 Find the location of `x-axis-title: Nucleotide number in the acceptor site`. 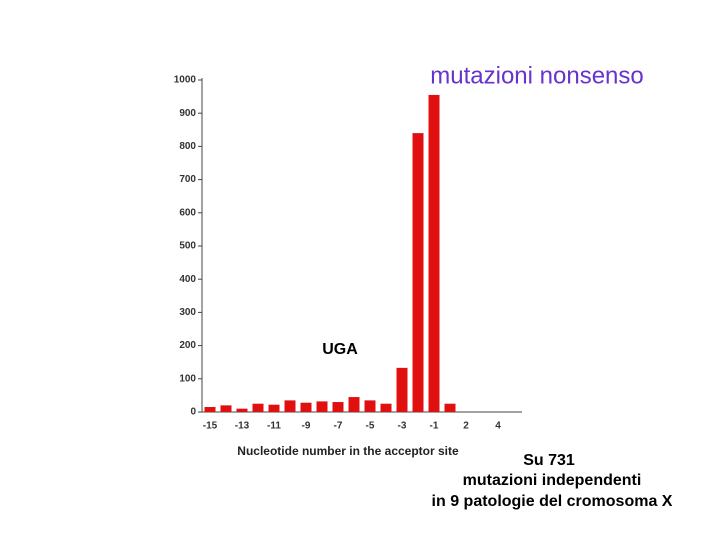

x-axis-title: Nucleotide number in the acceptor site is located at coordinates (348, 451).